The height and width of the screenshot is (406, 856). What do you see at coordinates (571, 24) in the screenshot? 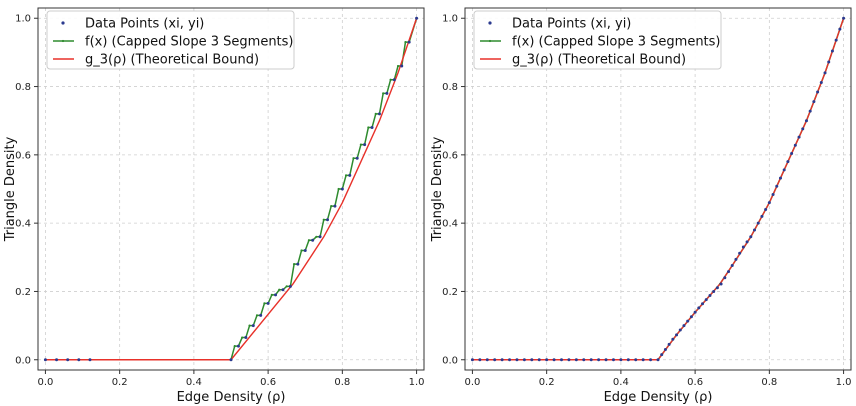
I see `legend-label: Data Points (xi, yi)` at bounding box center [571, 24].